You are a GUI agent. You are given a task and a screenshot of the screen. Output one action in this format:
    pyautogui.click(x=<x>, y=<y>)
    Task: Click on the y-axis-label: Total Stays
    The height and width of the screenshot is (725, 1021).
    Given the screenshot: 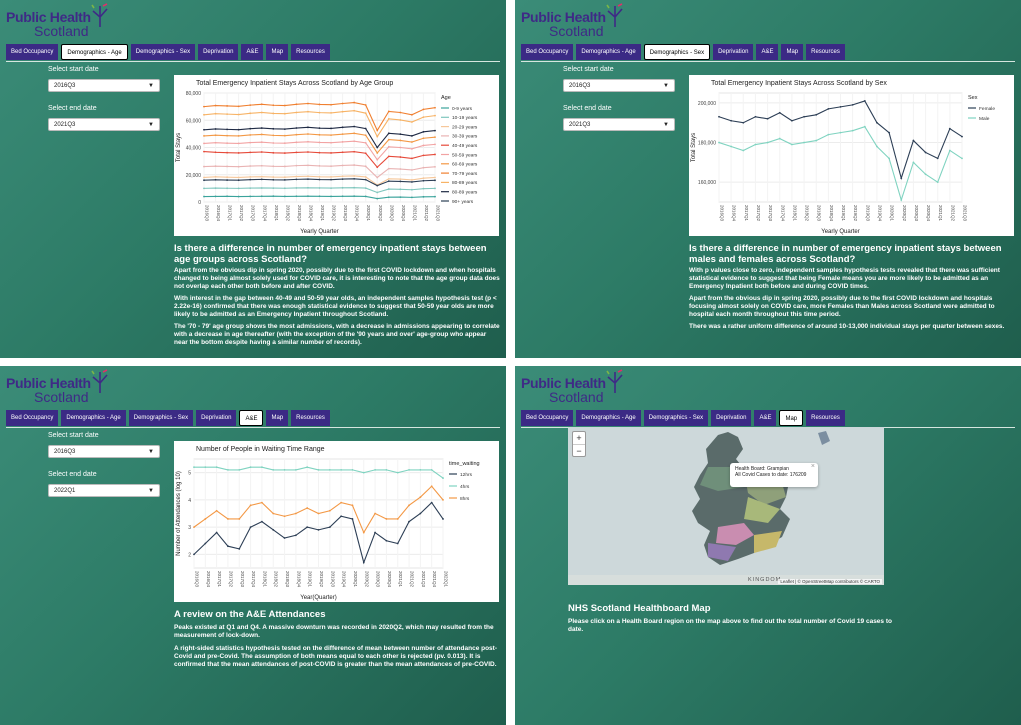 What is the action you would take?
    pyautogui.click(x=179, y=147)
    